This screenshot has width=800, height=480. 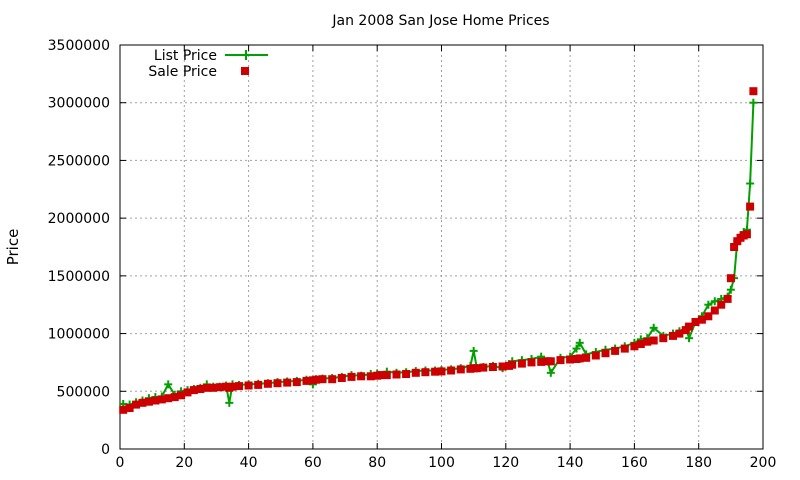 What do you see at coordinates (634, 463) in the screenshot?
I see `x-tick-label: 160` at bounding box center [634, 463].